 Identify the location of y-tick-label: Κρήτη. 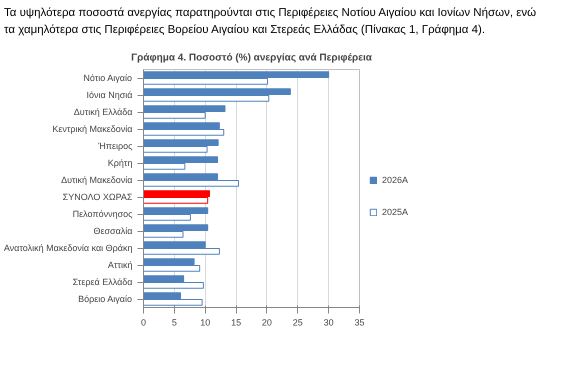
(120, 163).